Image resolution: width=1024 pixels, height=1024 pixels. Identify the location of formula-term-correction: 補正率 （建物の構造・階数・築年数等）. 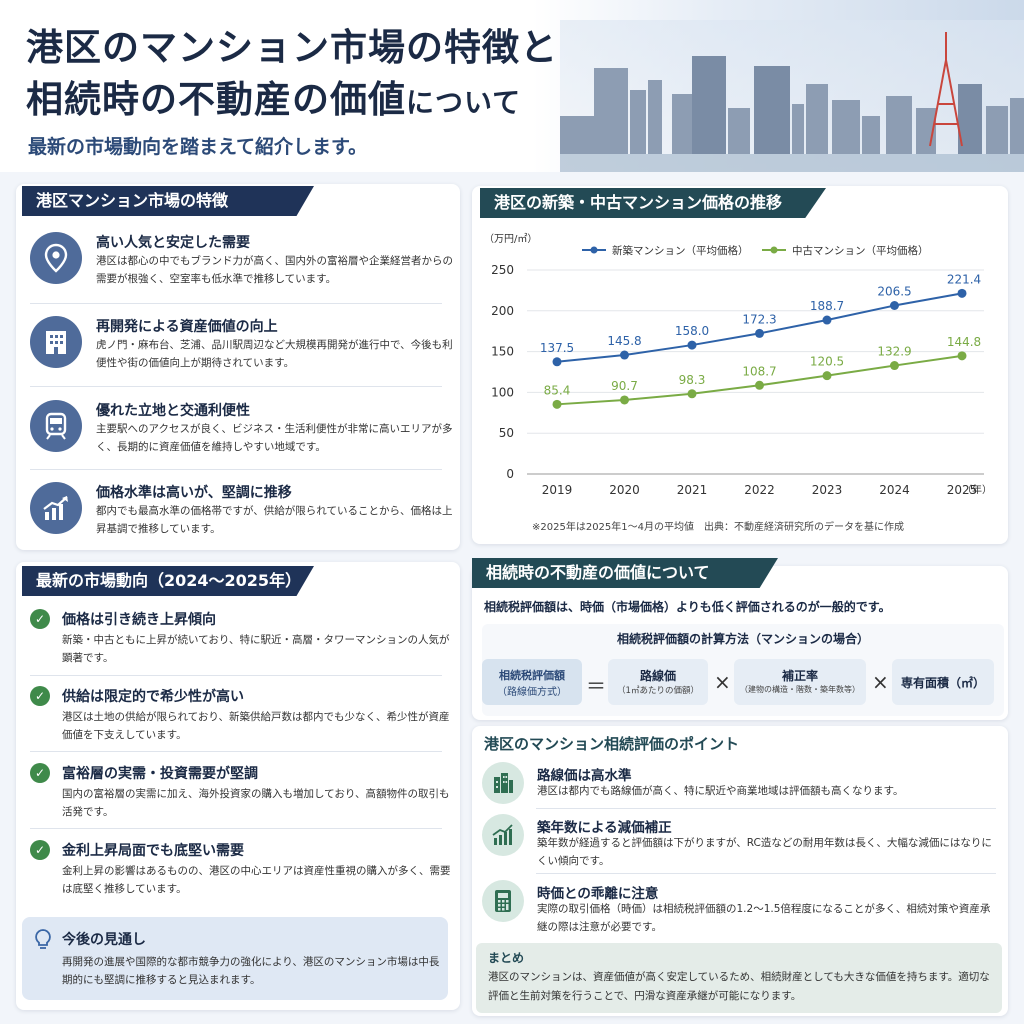
(800, 682).